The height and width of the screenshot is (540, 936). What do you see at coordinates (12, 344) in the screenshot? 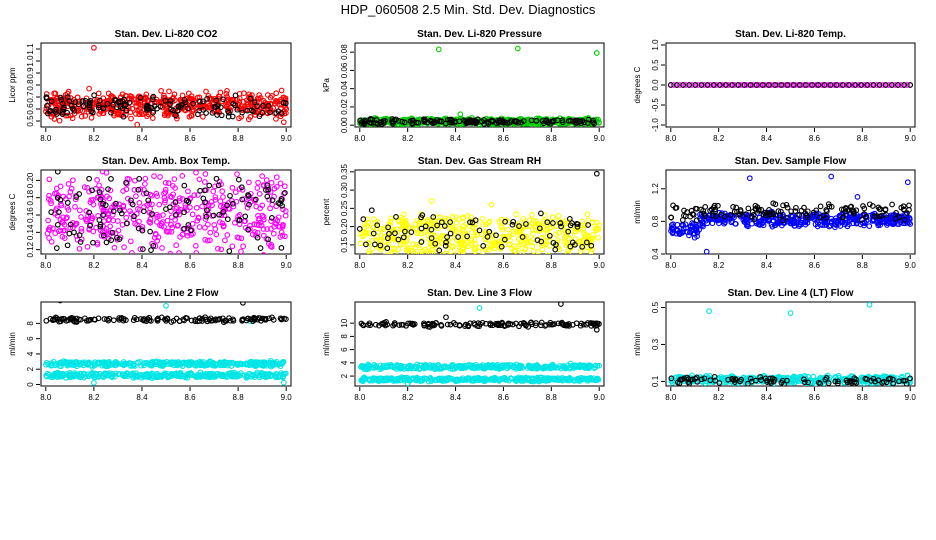
I see `y-axis-label: ml/min` at bounding box center [12, 344].